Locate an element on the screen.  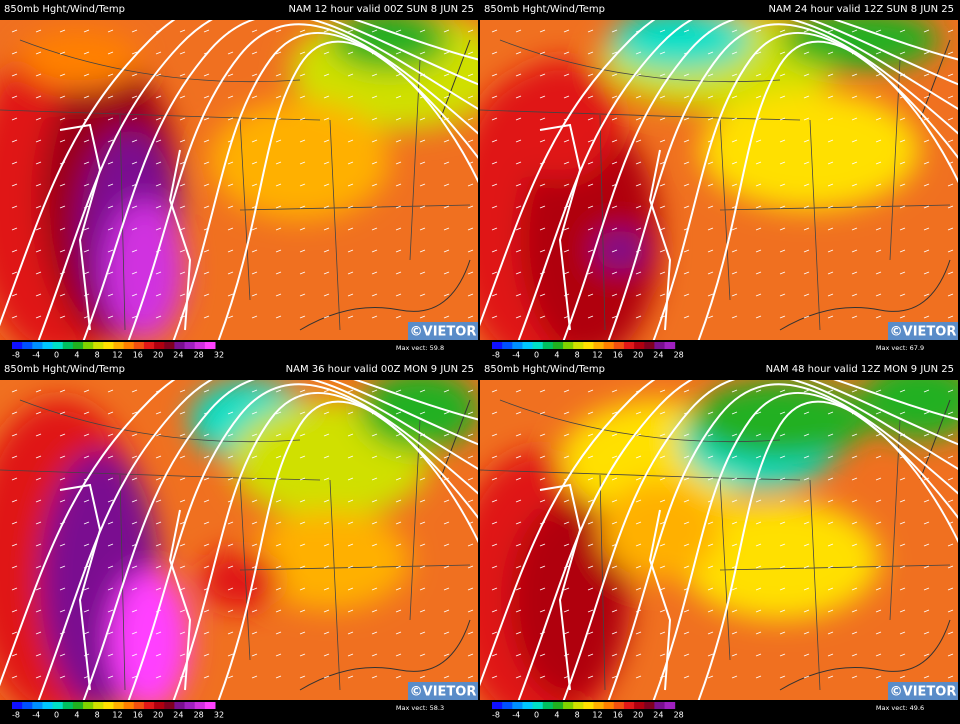
colorbar-label: 24 is located at coordinates (178, 715).